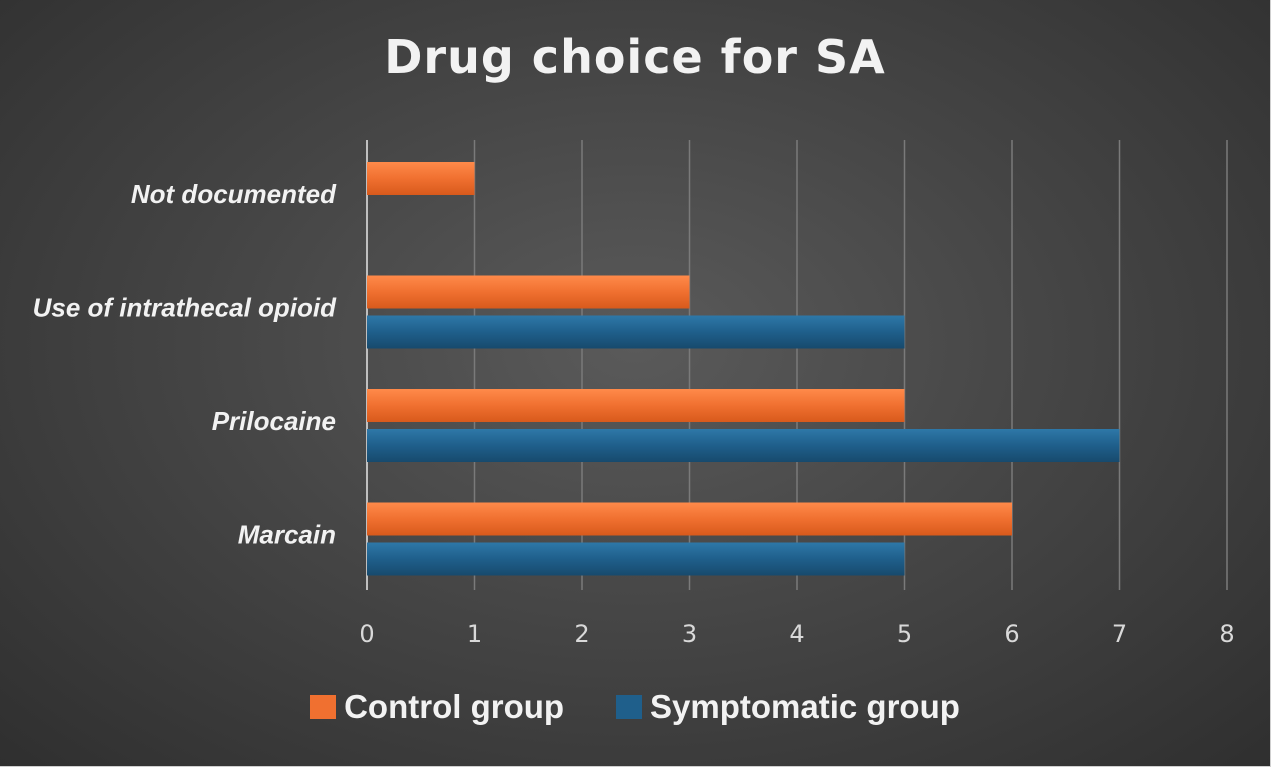 The width and height of the screenshot is (1280, 772). What do you see at coordinates (274, 421) in the screenshot?
I see `category-label: Prilocaine` at bounding box center [274, 421].